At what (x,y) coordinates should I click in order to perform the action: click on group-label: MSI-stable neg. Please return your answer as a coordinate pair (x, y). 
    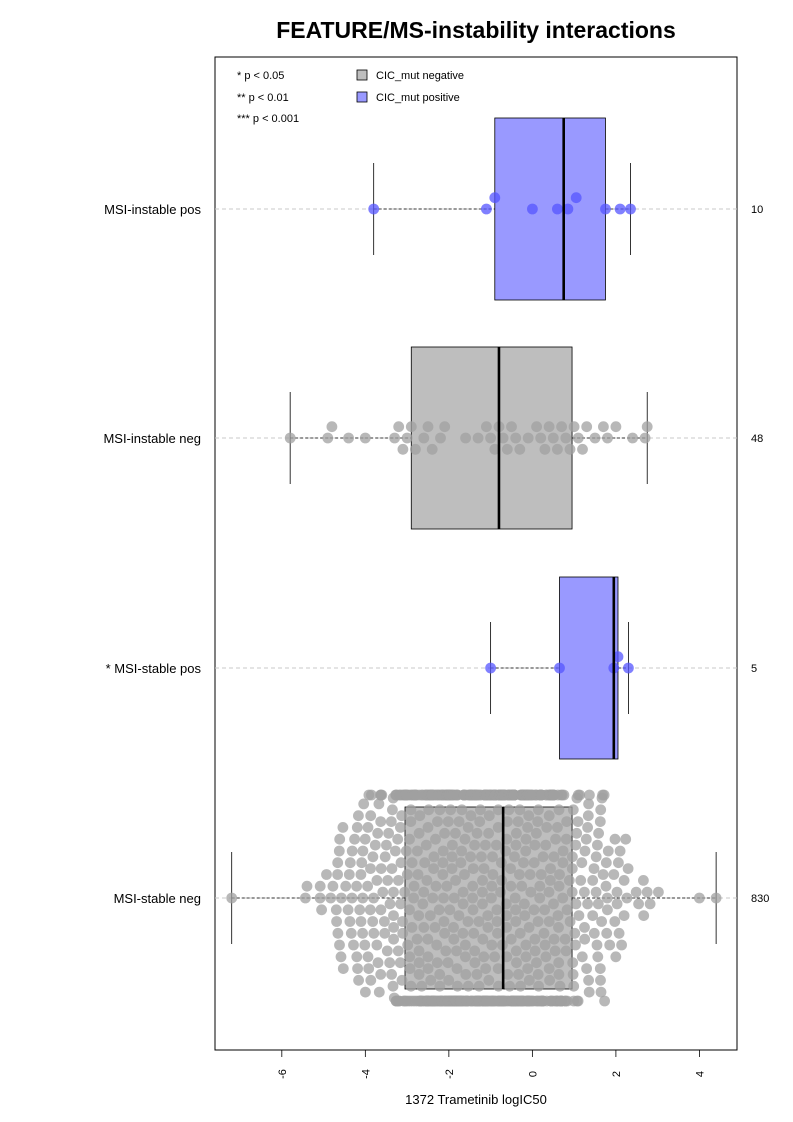
    Looking at the image, I should click on (157, 898).